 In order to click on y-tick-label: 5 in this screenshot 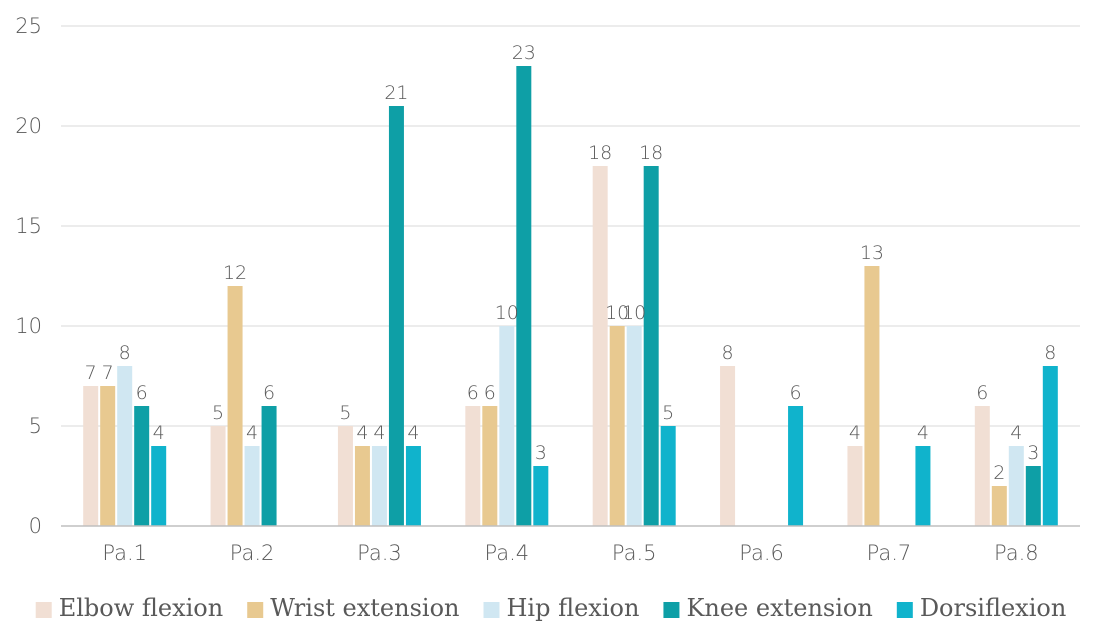, I will do `click(35, 426)`.